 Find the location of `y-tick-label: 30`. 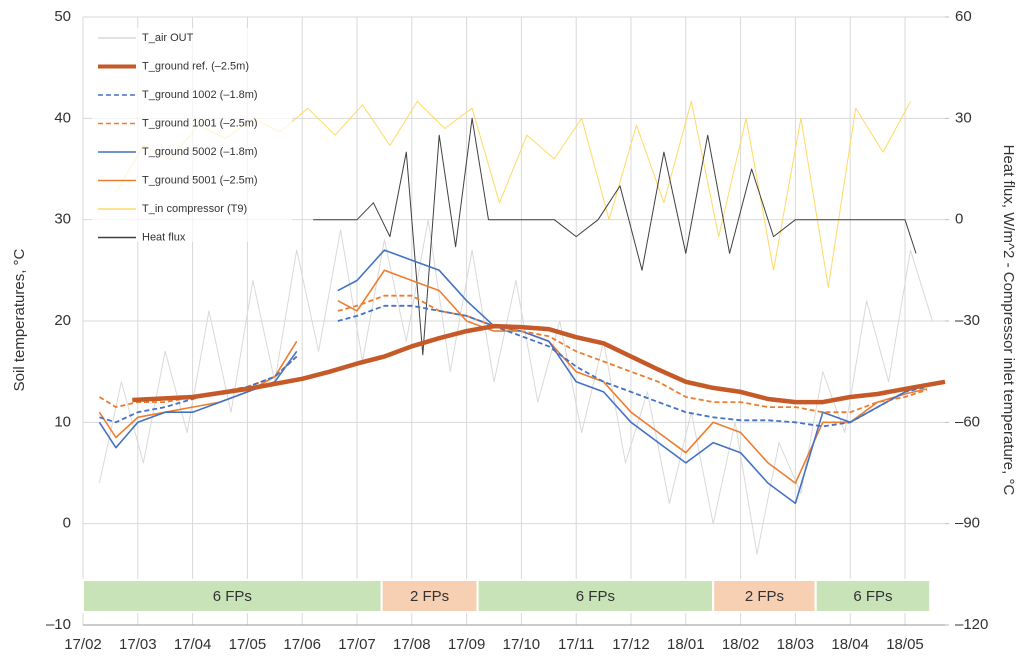

y-tick-label: 30 is located at coordinates (62, 219).